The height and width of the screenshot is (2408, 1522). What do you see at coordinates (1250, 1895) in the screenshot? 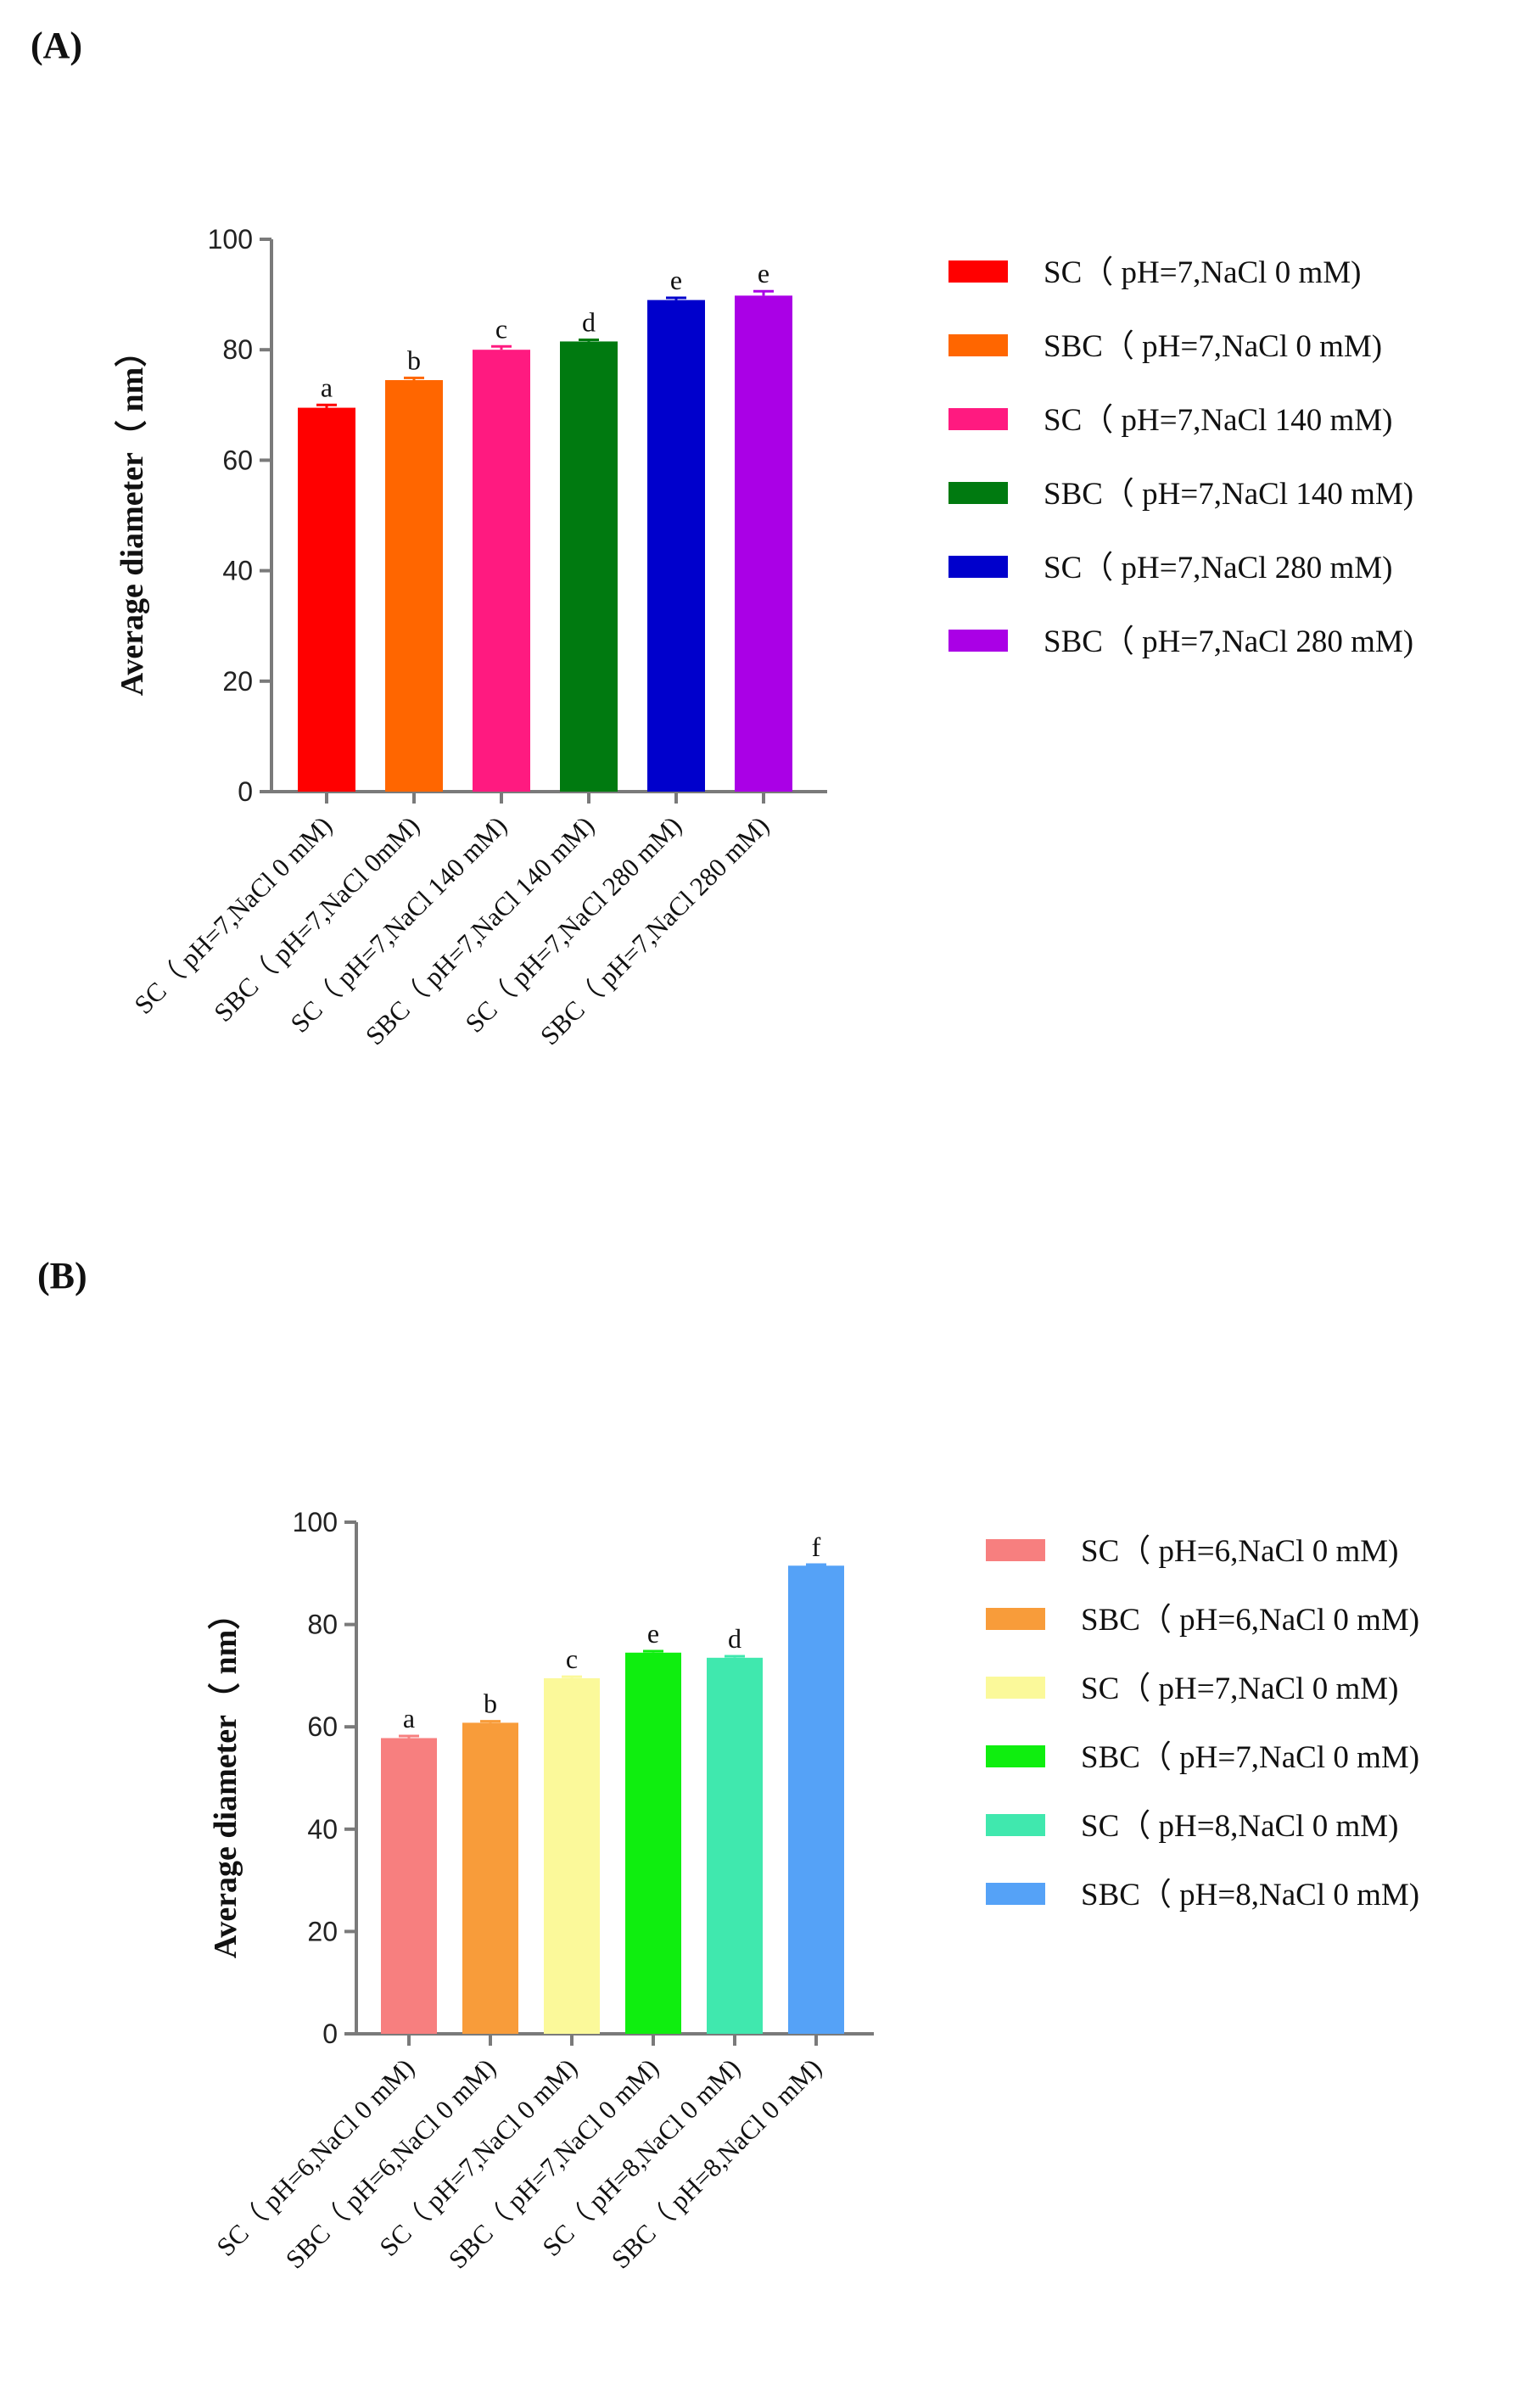
I see `legend-entry: SBC（ pH=8,NaCl 0 mM)` at bounding box center [1250, 1895].